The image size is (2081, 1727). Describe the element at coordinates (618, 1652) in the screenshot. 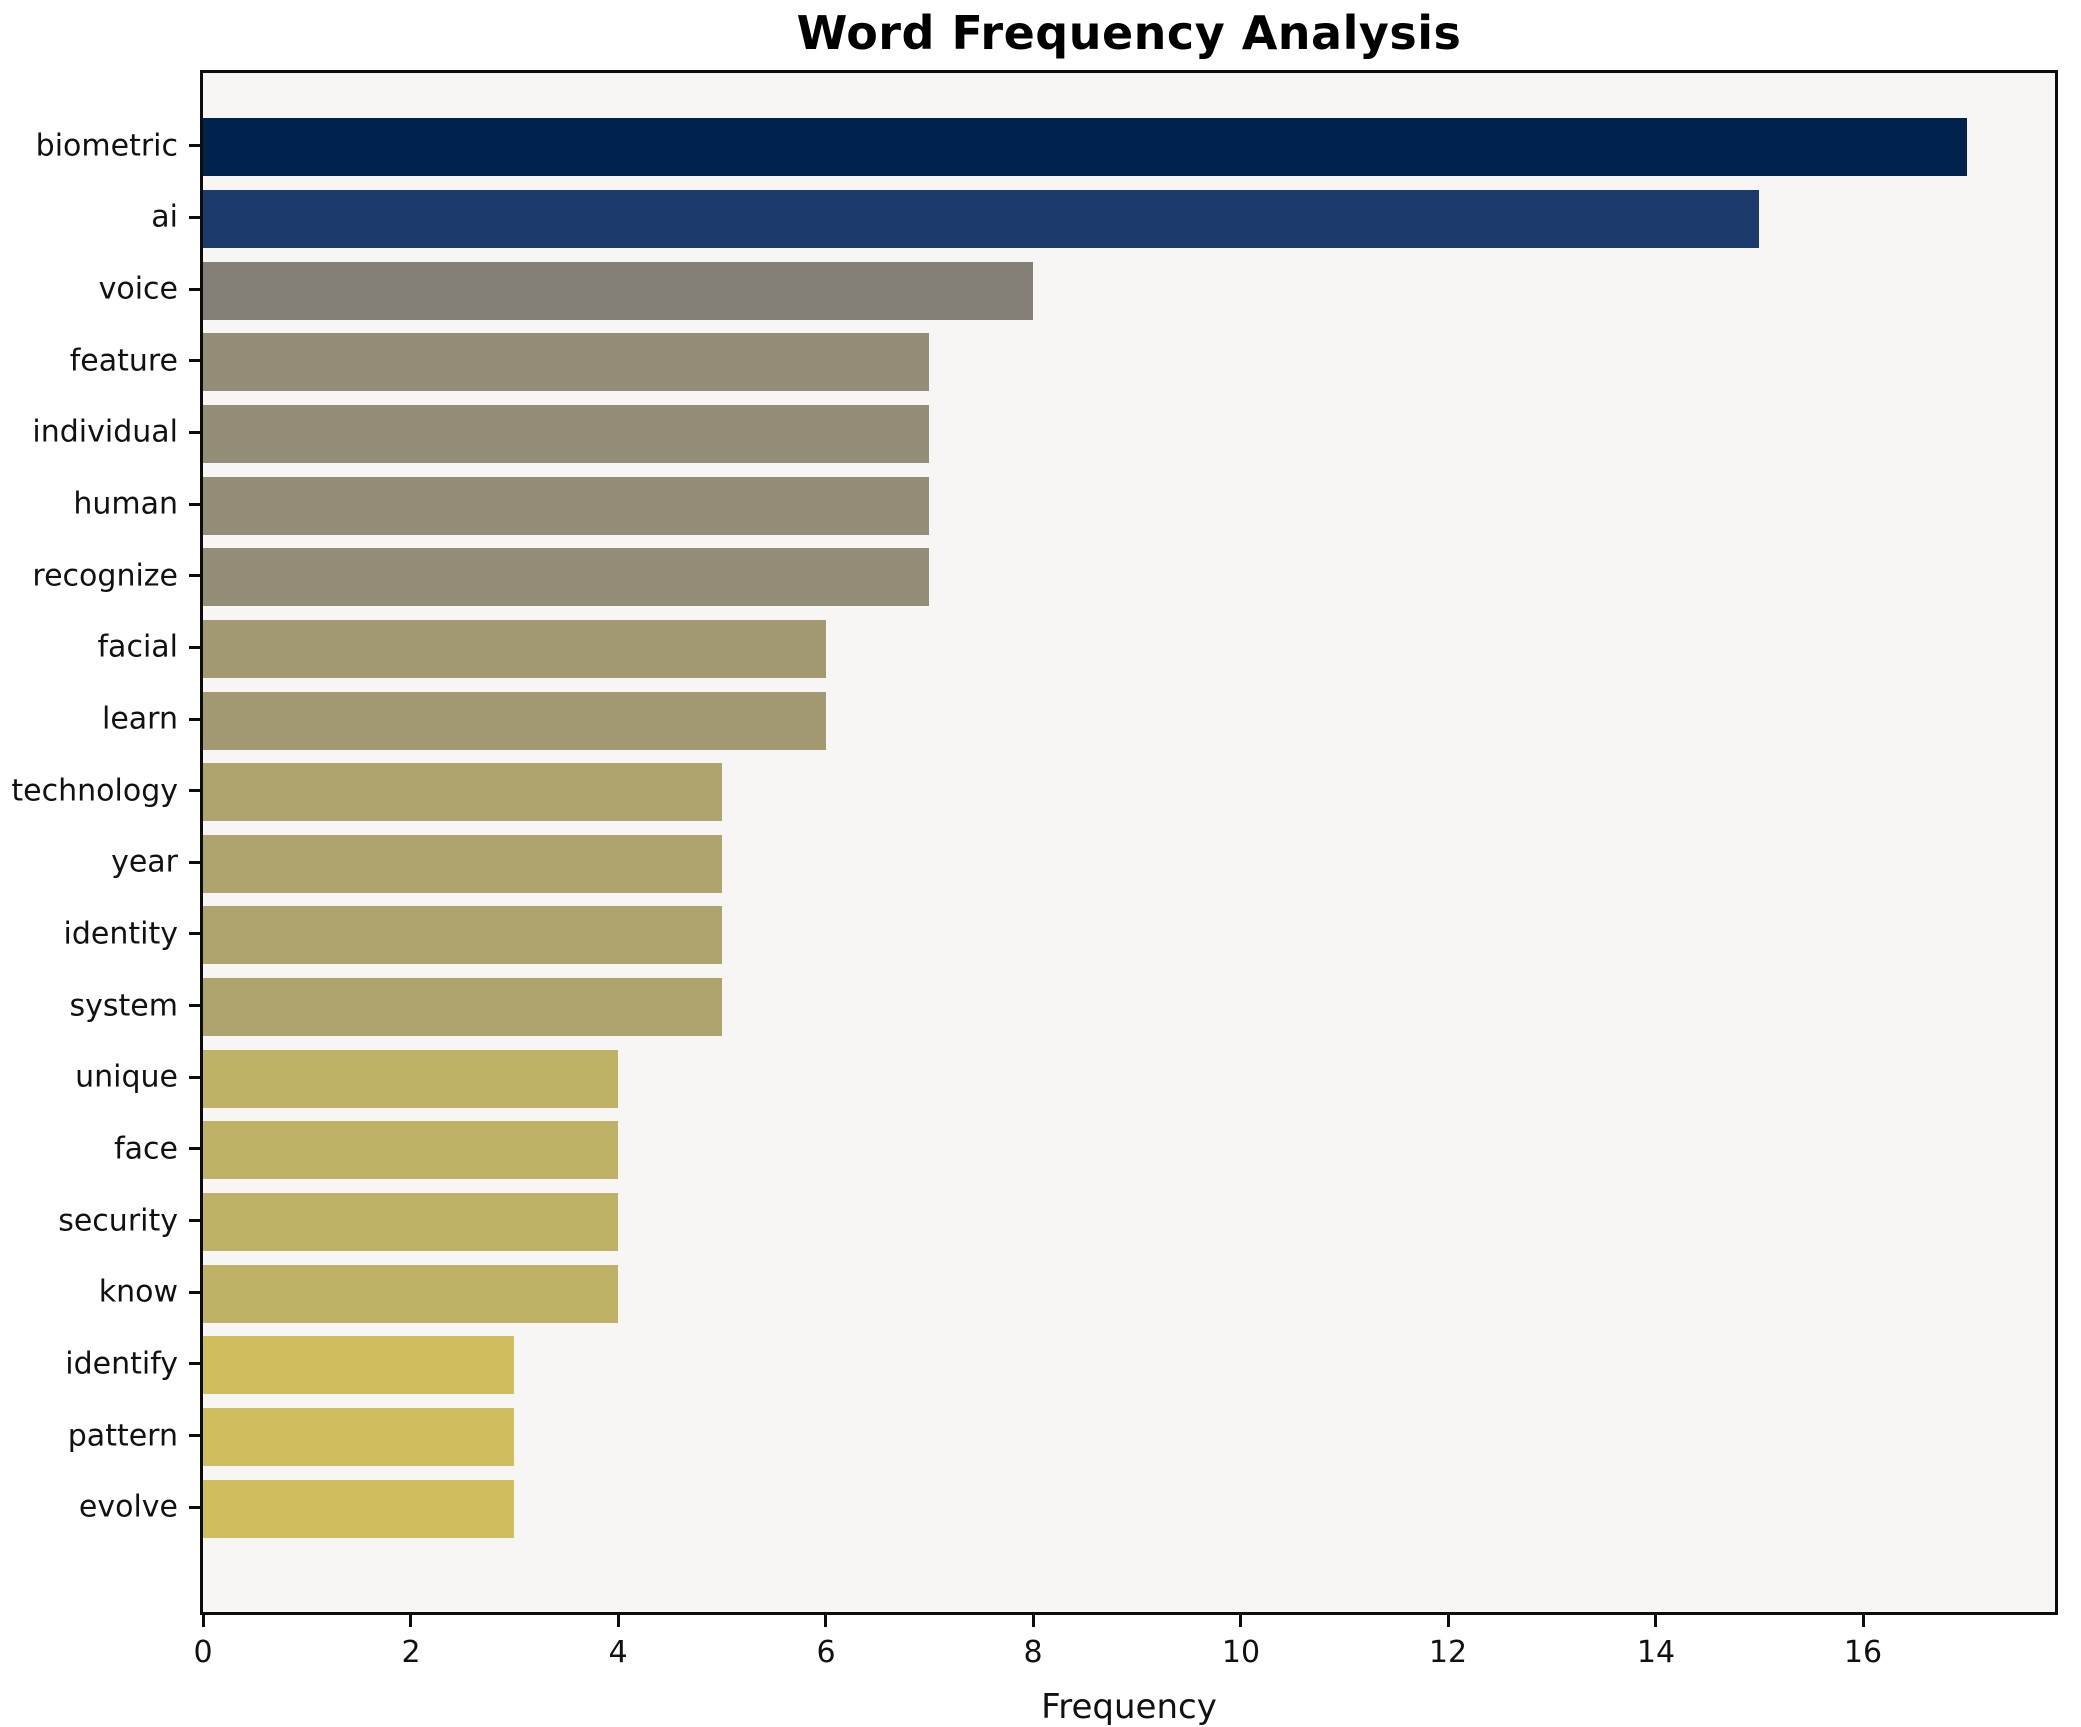

I see `x-tick-label-4: 4` at that location.